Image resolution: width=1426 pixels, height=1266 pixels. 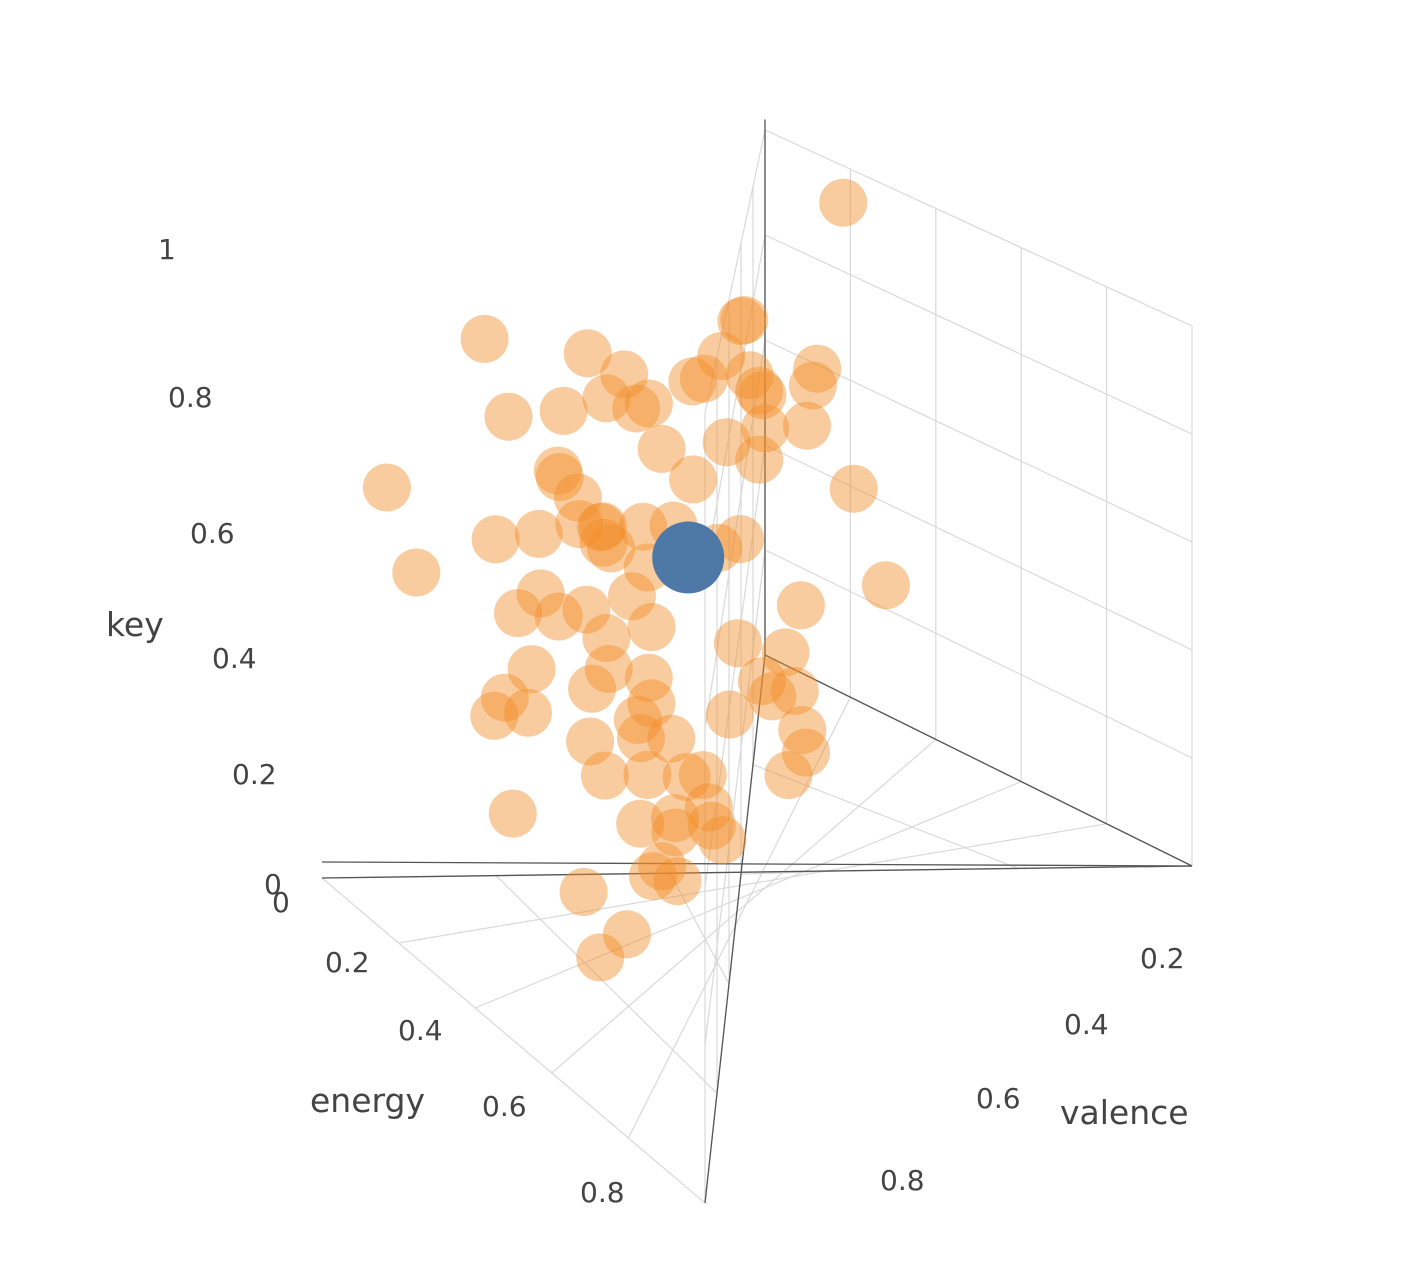 I want to click on x-tick-label: 0.4, so click(x=420, y=1030).